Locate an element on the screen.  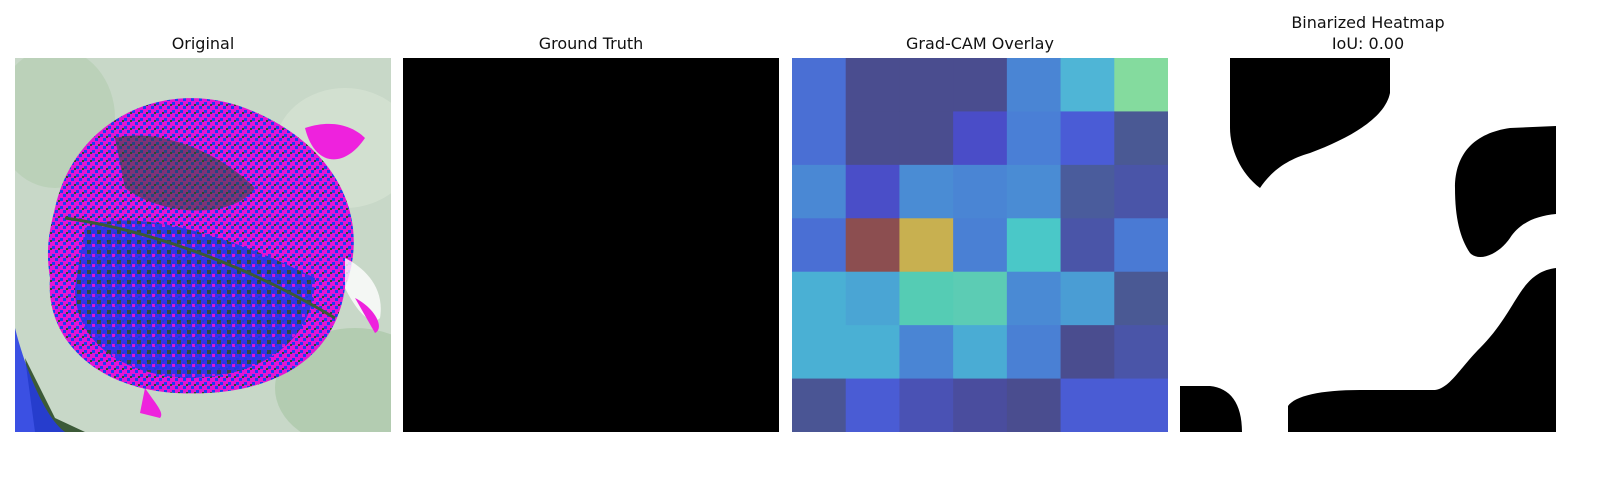
gradcam-cell-r1-c4 is located at coordinates (1034, 138).